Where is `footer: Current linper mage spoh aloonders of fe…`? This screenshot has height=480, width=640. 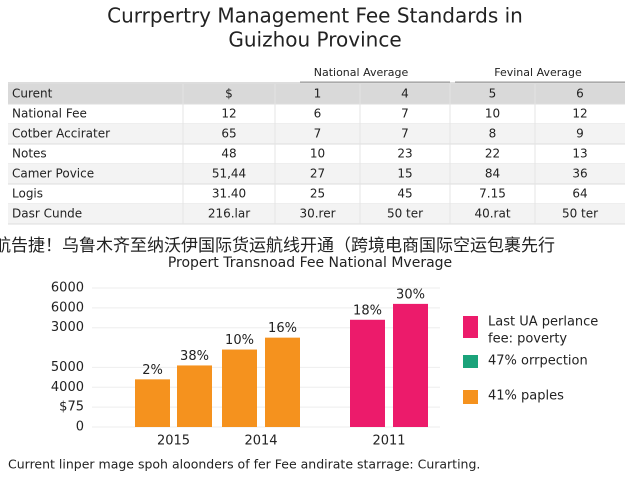 footer: Current linper mage spoh aloonders of fe… is located at coordinates (244, 464).